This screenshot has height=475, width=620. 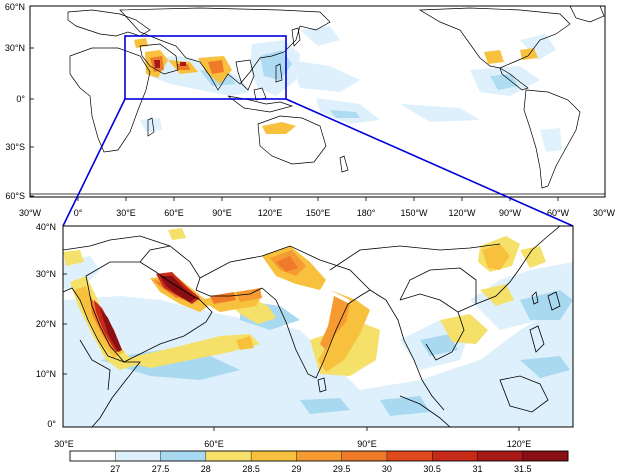 I want to click on lon-label-150w: 150°W, so click(x=414, y=213).